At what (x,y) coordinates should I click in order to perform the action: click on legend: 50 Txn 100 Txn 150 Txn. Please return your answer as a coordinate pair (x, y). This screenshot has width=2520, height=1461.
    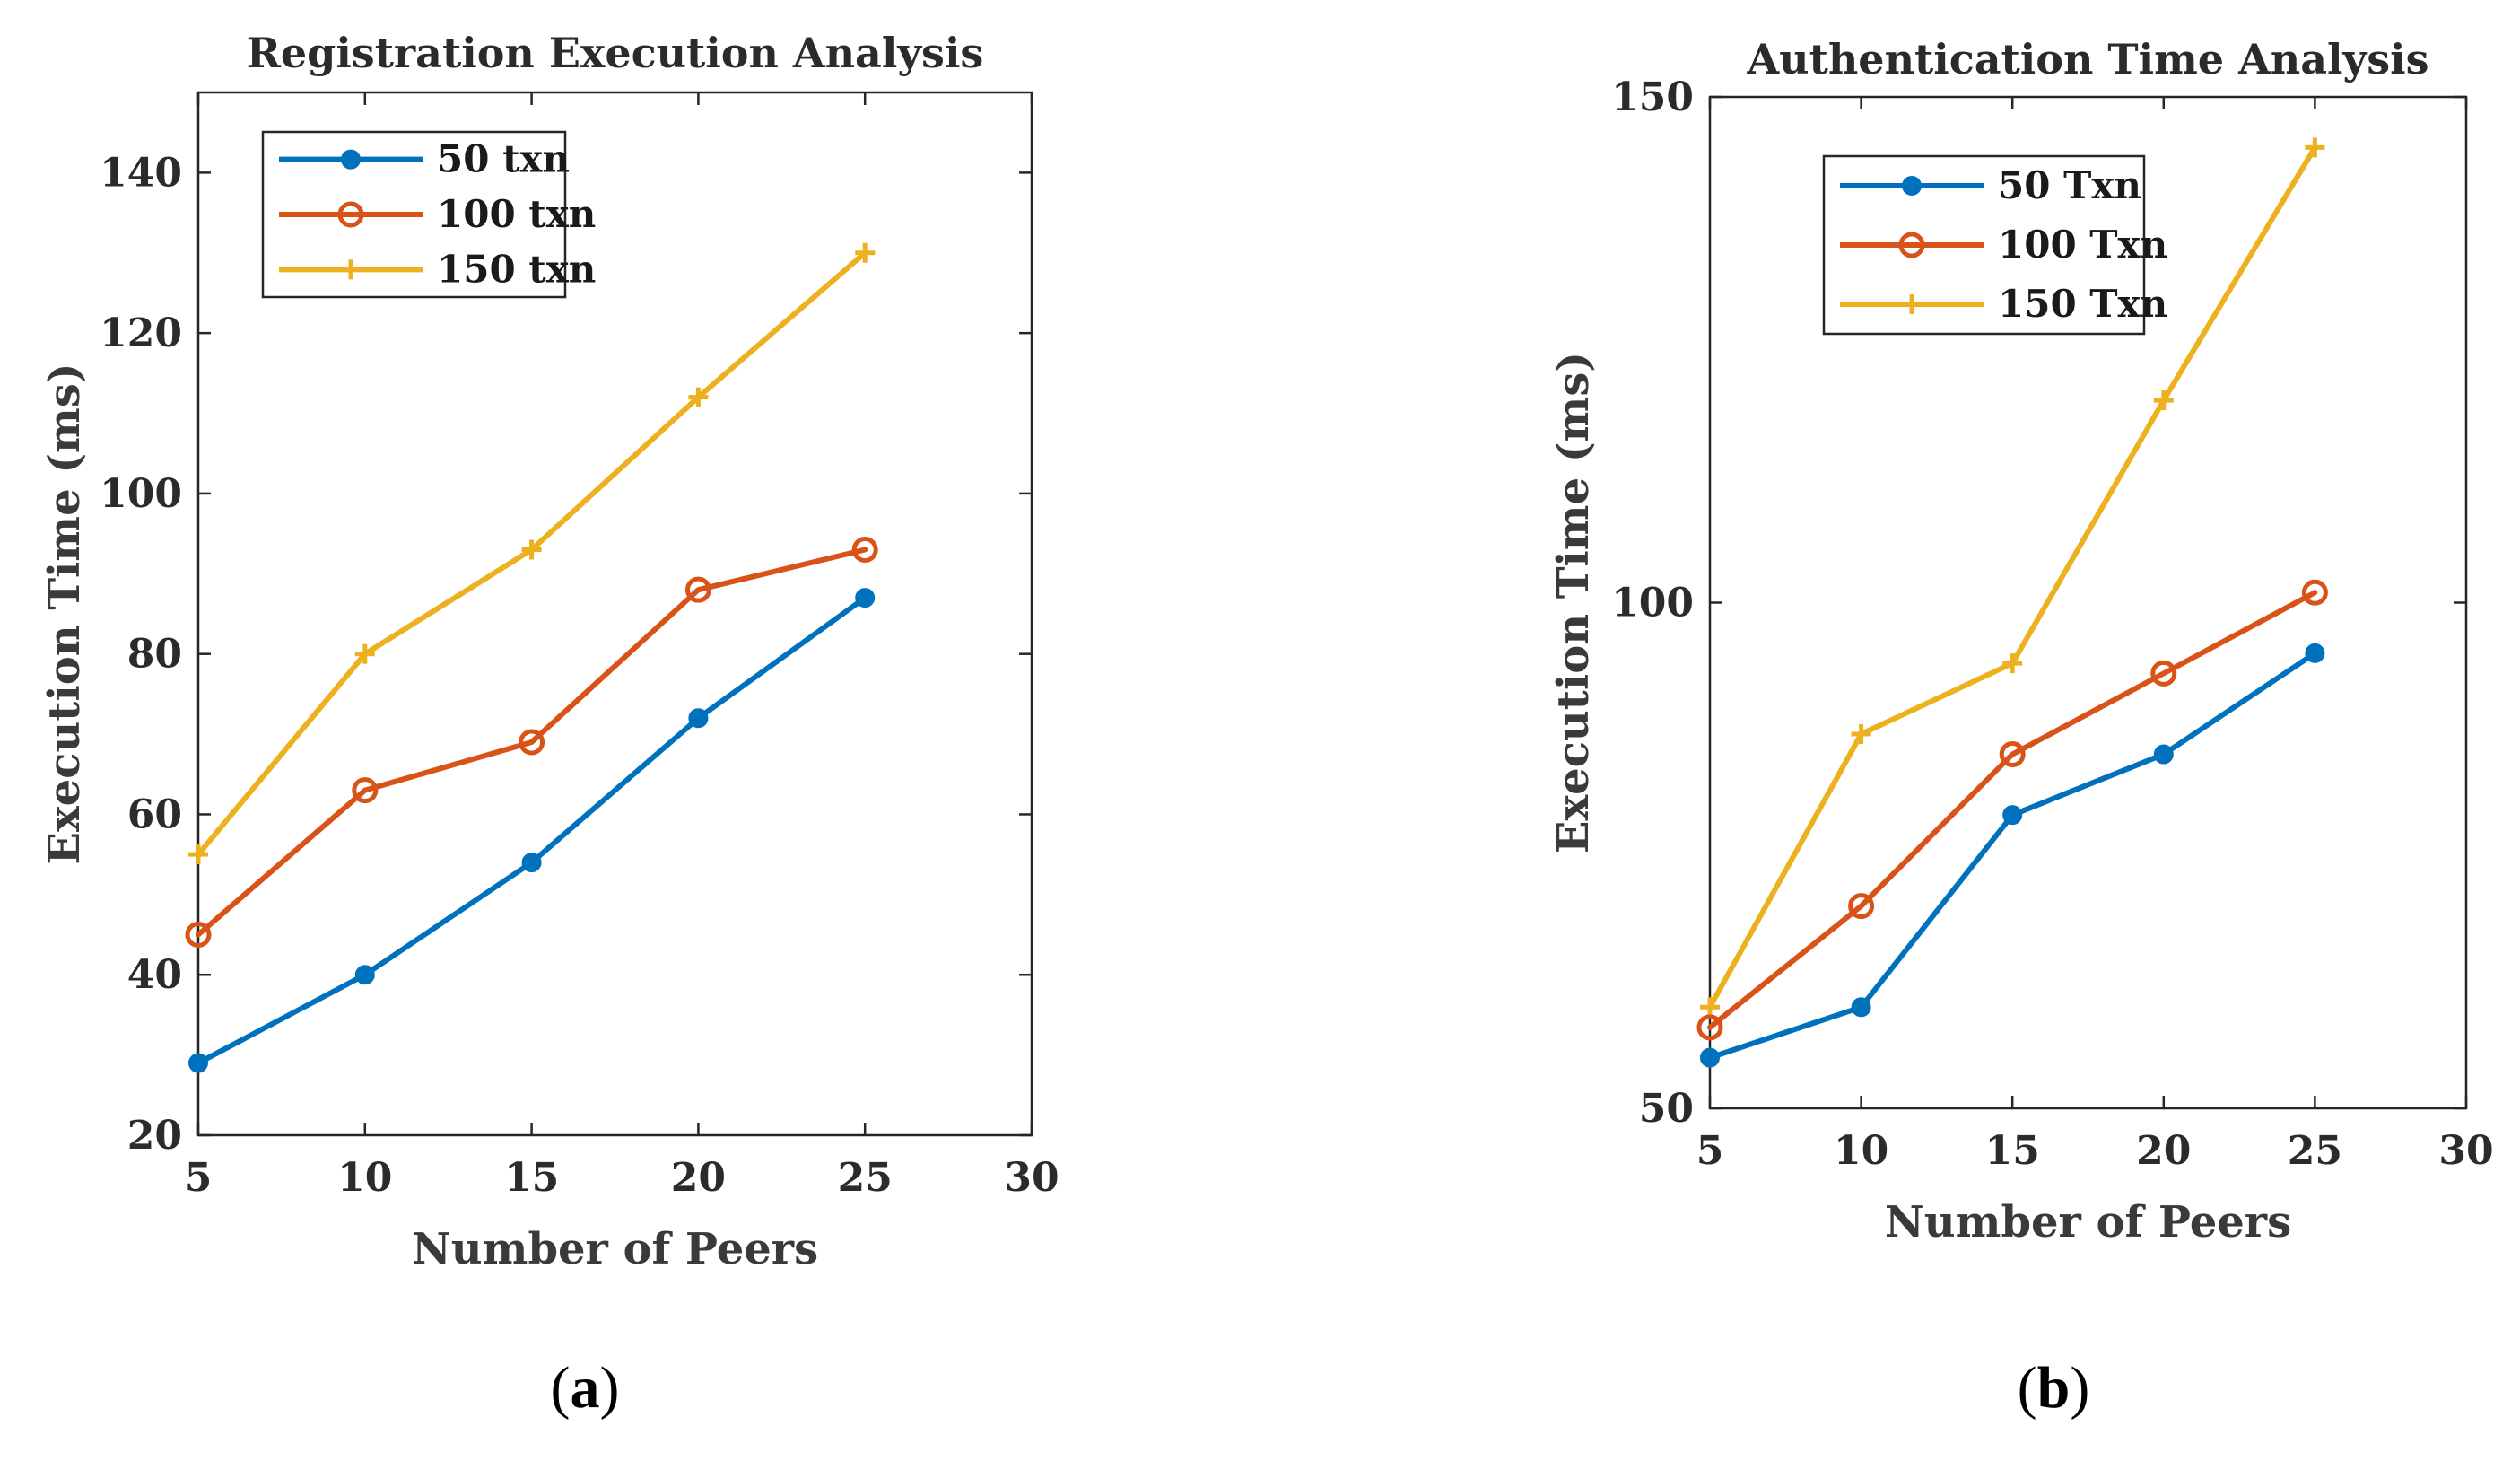
    Looking at the image, I should click on (1995, 245).